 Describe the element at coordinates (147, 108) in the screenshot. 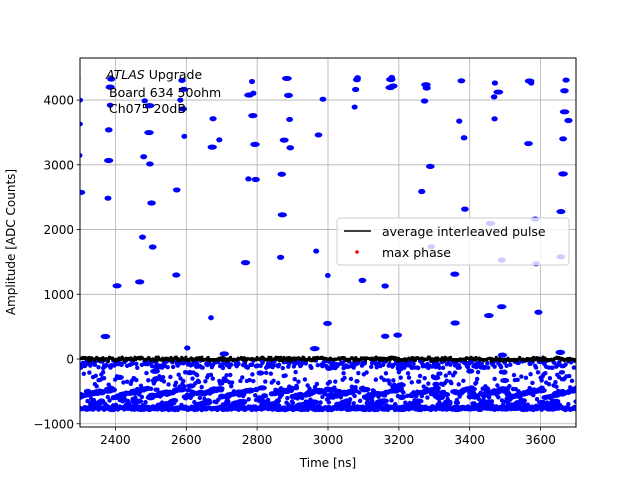

I see `annotation-line-3: Ch075 20dB` at that location.